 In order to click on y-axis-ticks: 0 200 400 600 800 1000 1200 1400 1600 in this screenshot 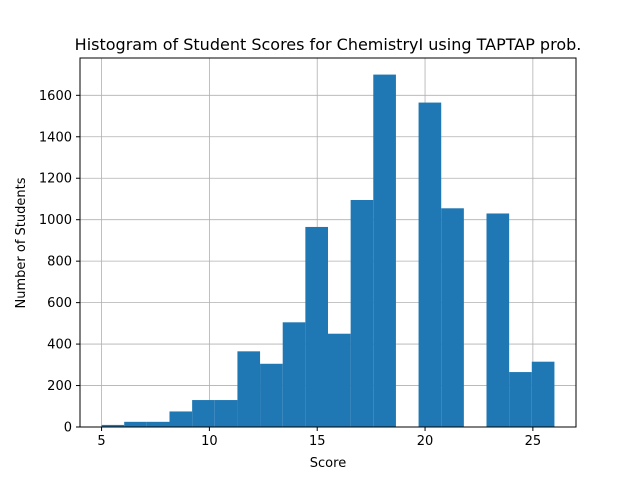, I will do `click(59, 262)`.